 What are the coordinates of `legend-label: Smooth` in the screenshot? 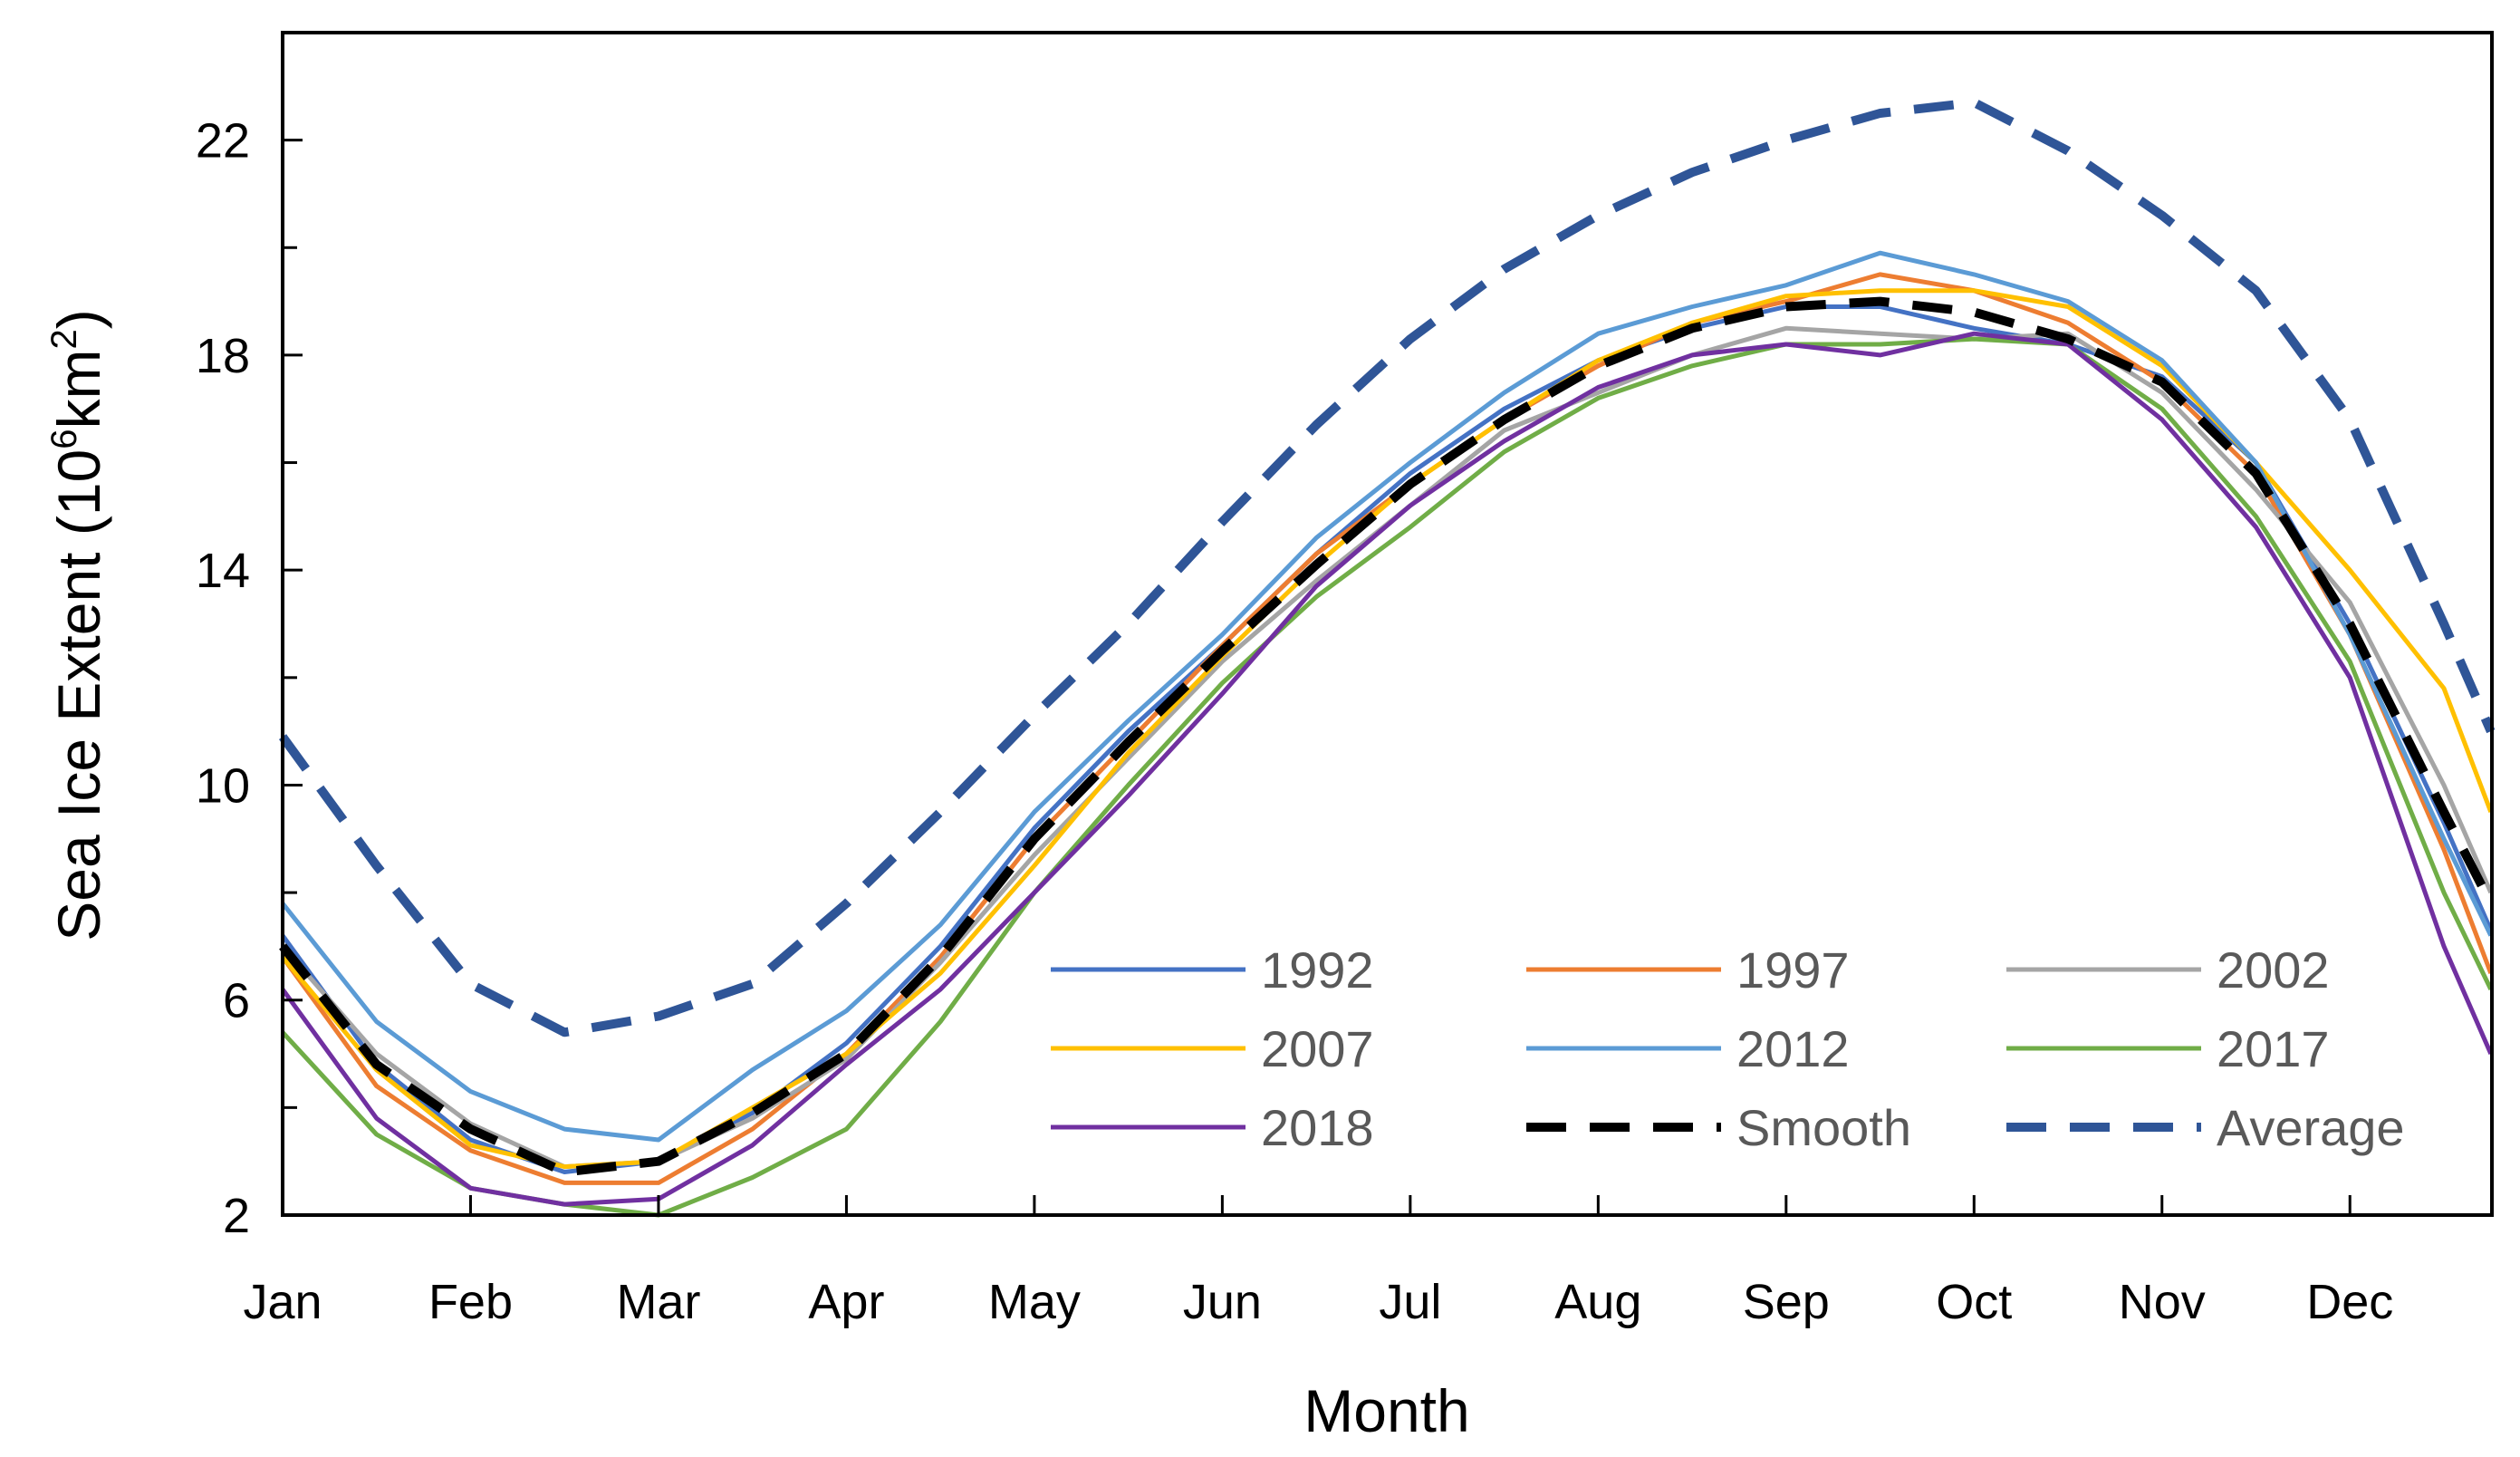 It's located at (1823, 1127).